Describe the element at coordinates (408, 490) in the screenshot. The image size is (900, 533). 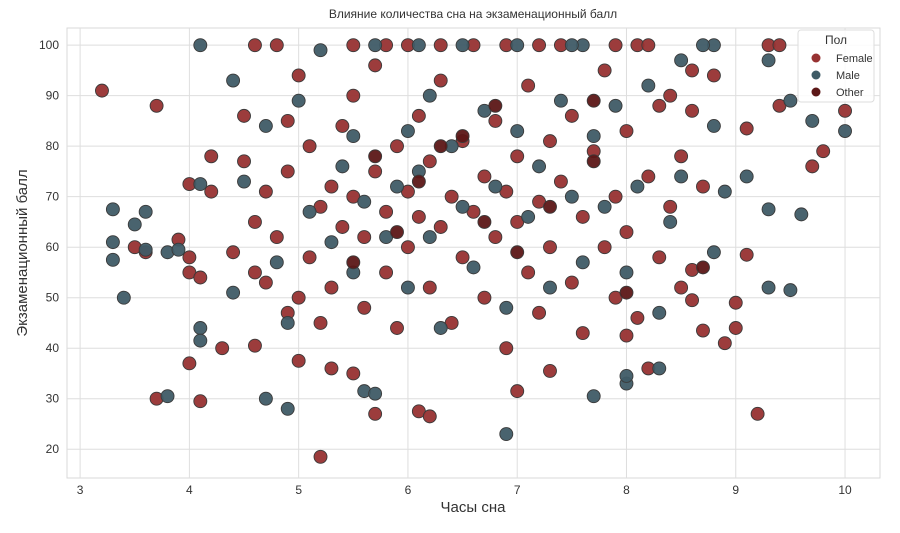
I see `x-tick-label: 6` at that location.